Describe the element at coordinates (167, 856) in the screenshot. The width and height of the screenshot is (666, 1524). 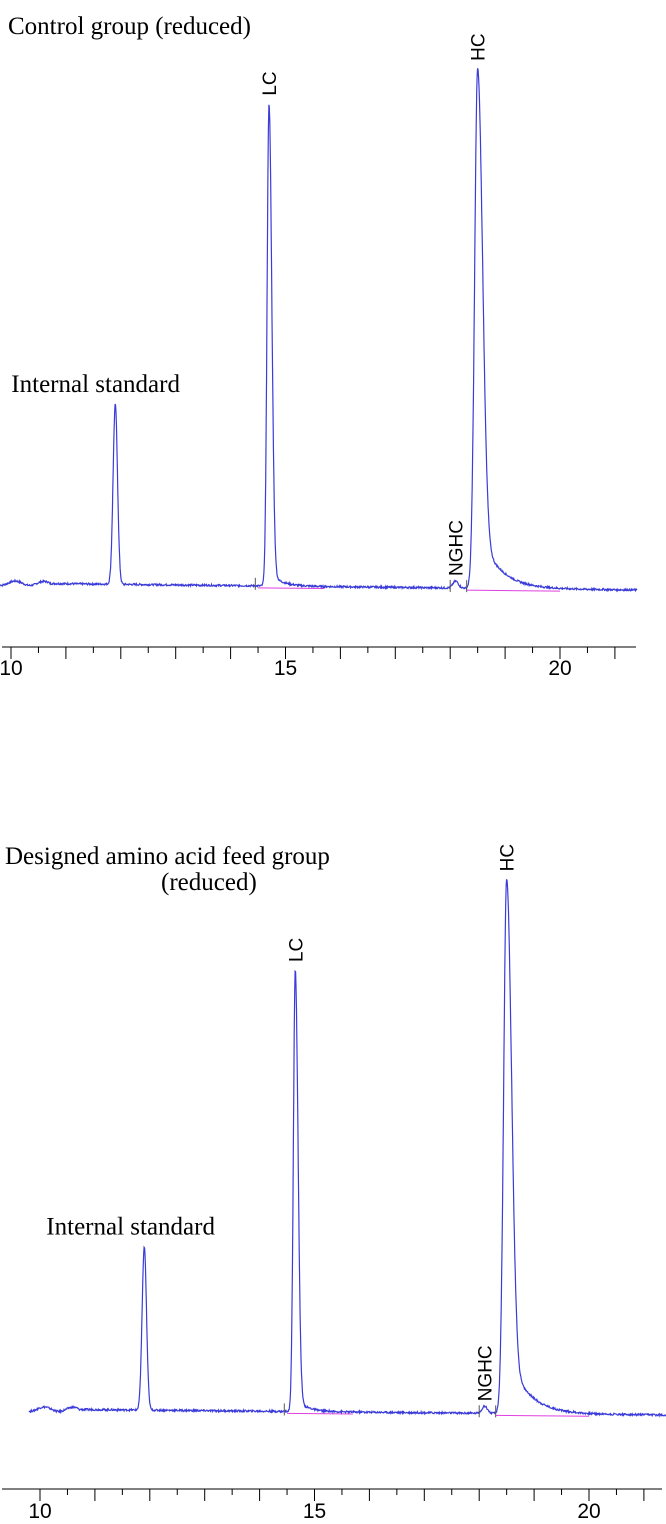
I see `panel-title-line1: Designed amino acid feed group` at that location.